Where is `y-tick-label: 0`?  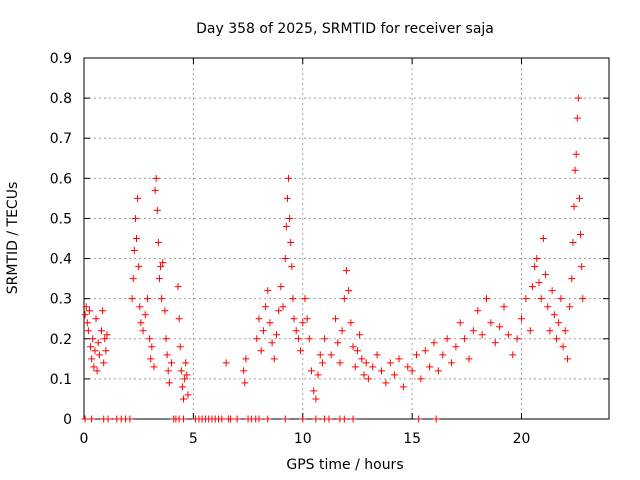
y-tick-label: 0 is located at coordinates (67, 420).